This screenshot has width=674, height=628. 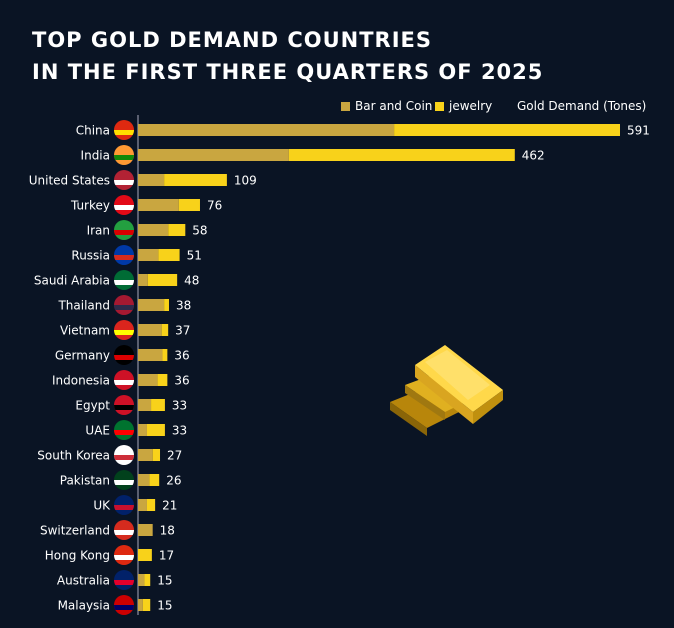 What do you see at coordinates (214, 206) in the screenshot?
I see `value-label: 76` at bounding box center [214, 206].